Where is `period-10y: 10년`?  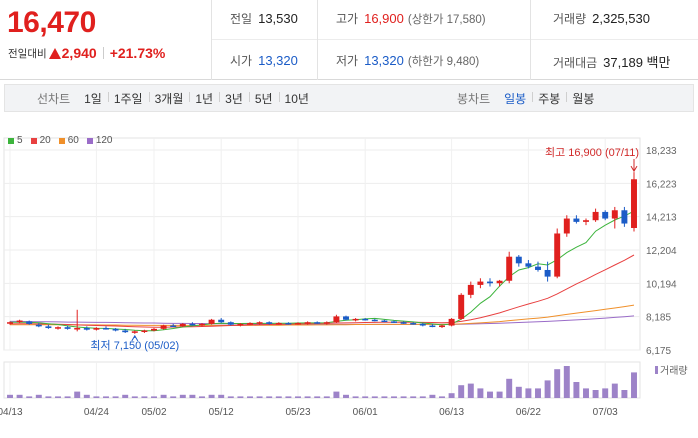
period-10y: 10년 is located at coordinates (296, 98).